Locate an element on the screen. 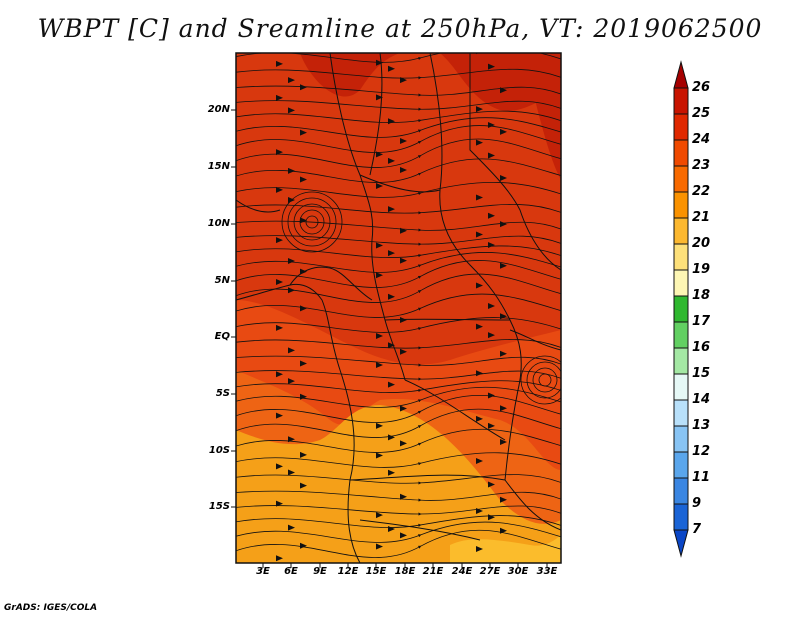 The height and width of the screenshot is (618, 800). colorbar-label: 21 is located at coordinates (701, 217).